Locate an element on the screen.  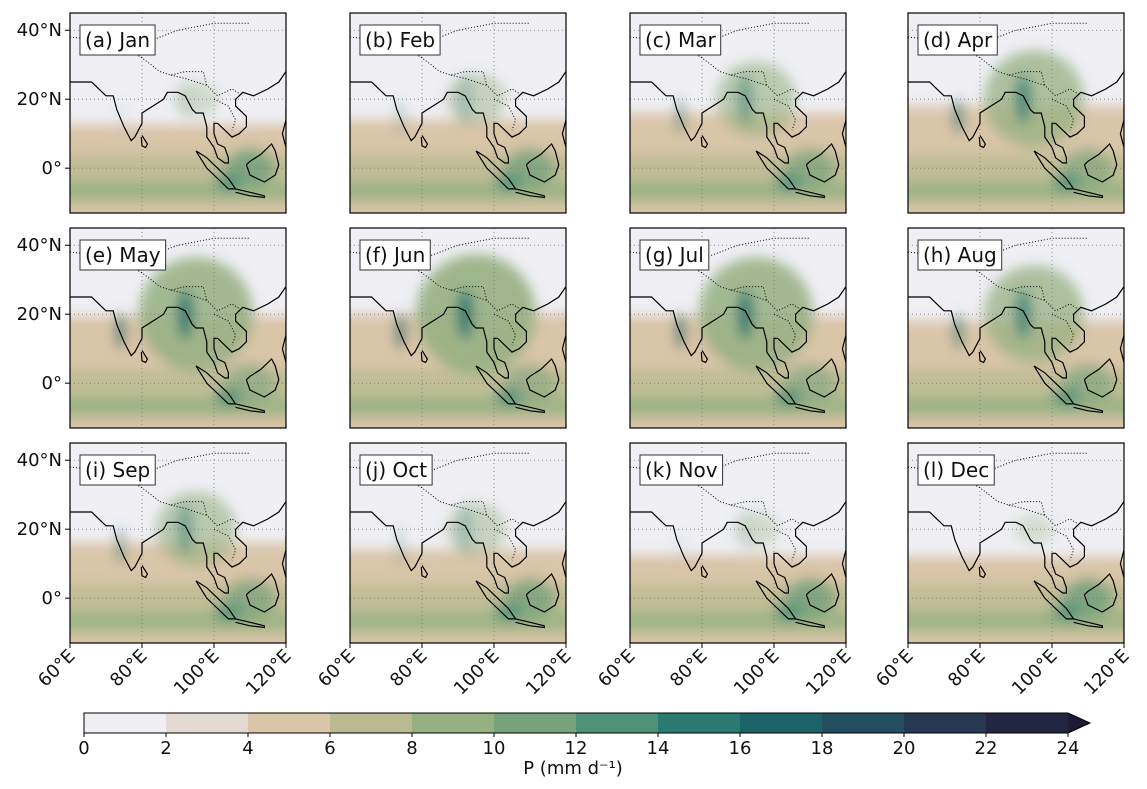
panel-label-box: (b) Feb is located at coordinates (400, 40).